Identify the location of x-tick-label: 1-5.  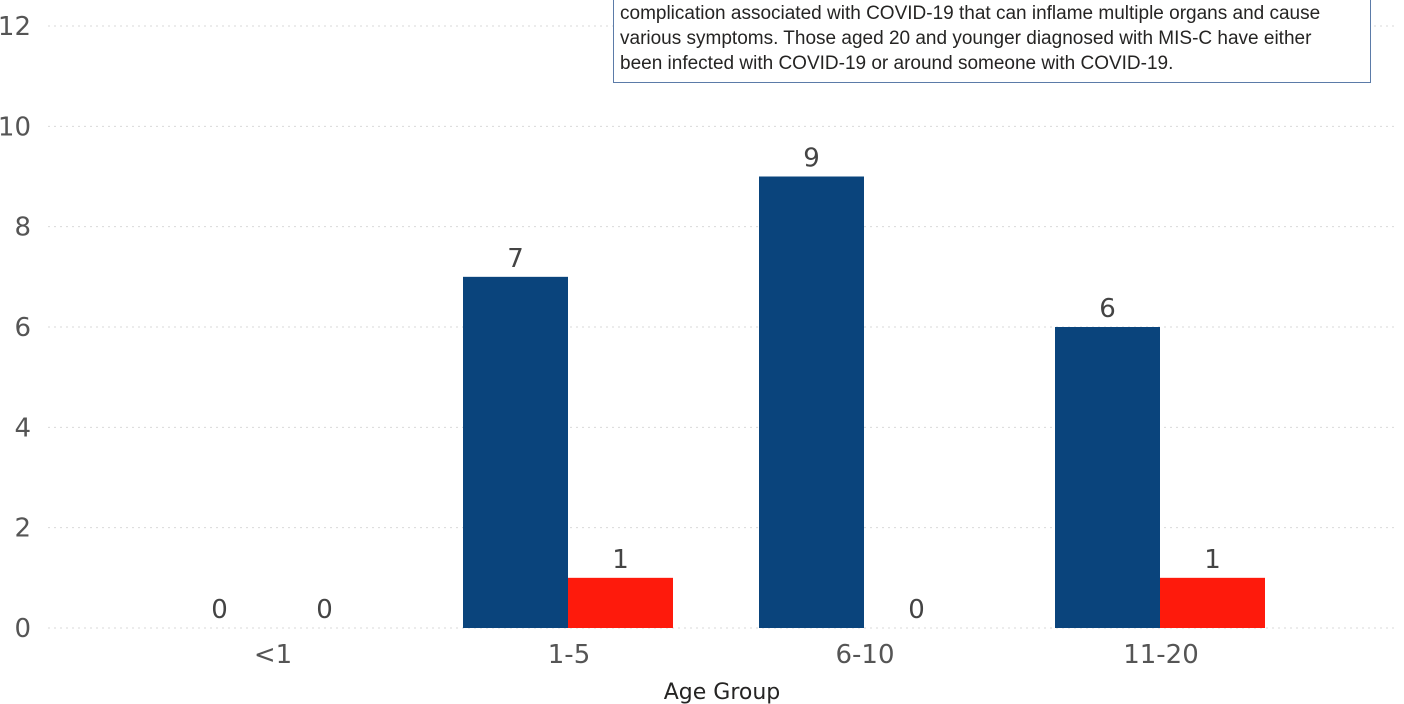
(569, 655).